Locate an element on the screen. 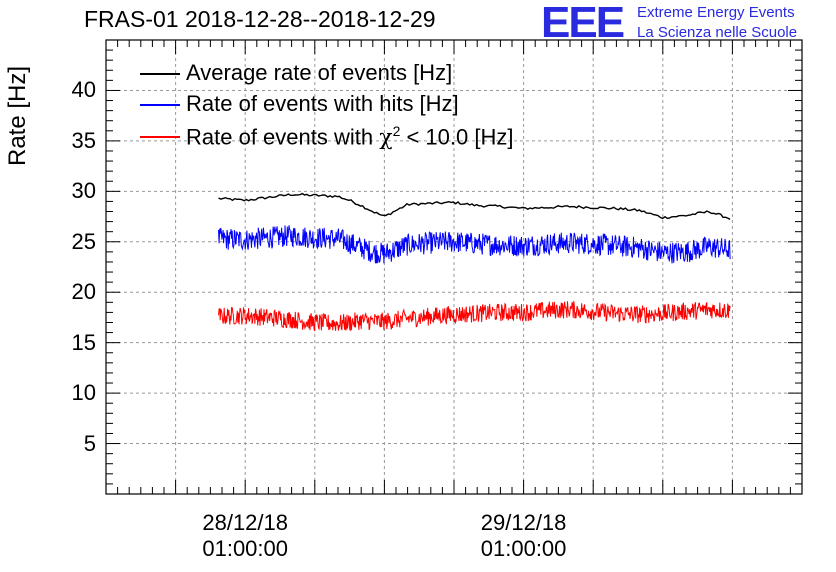  x-tick-date: 28/12/18 is located at coordinates (245, 522).